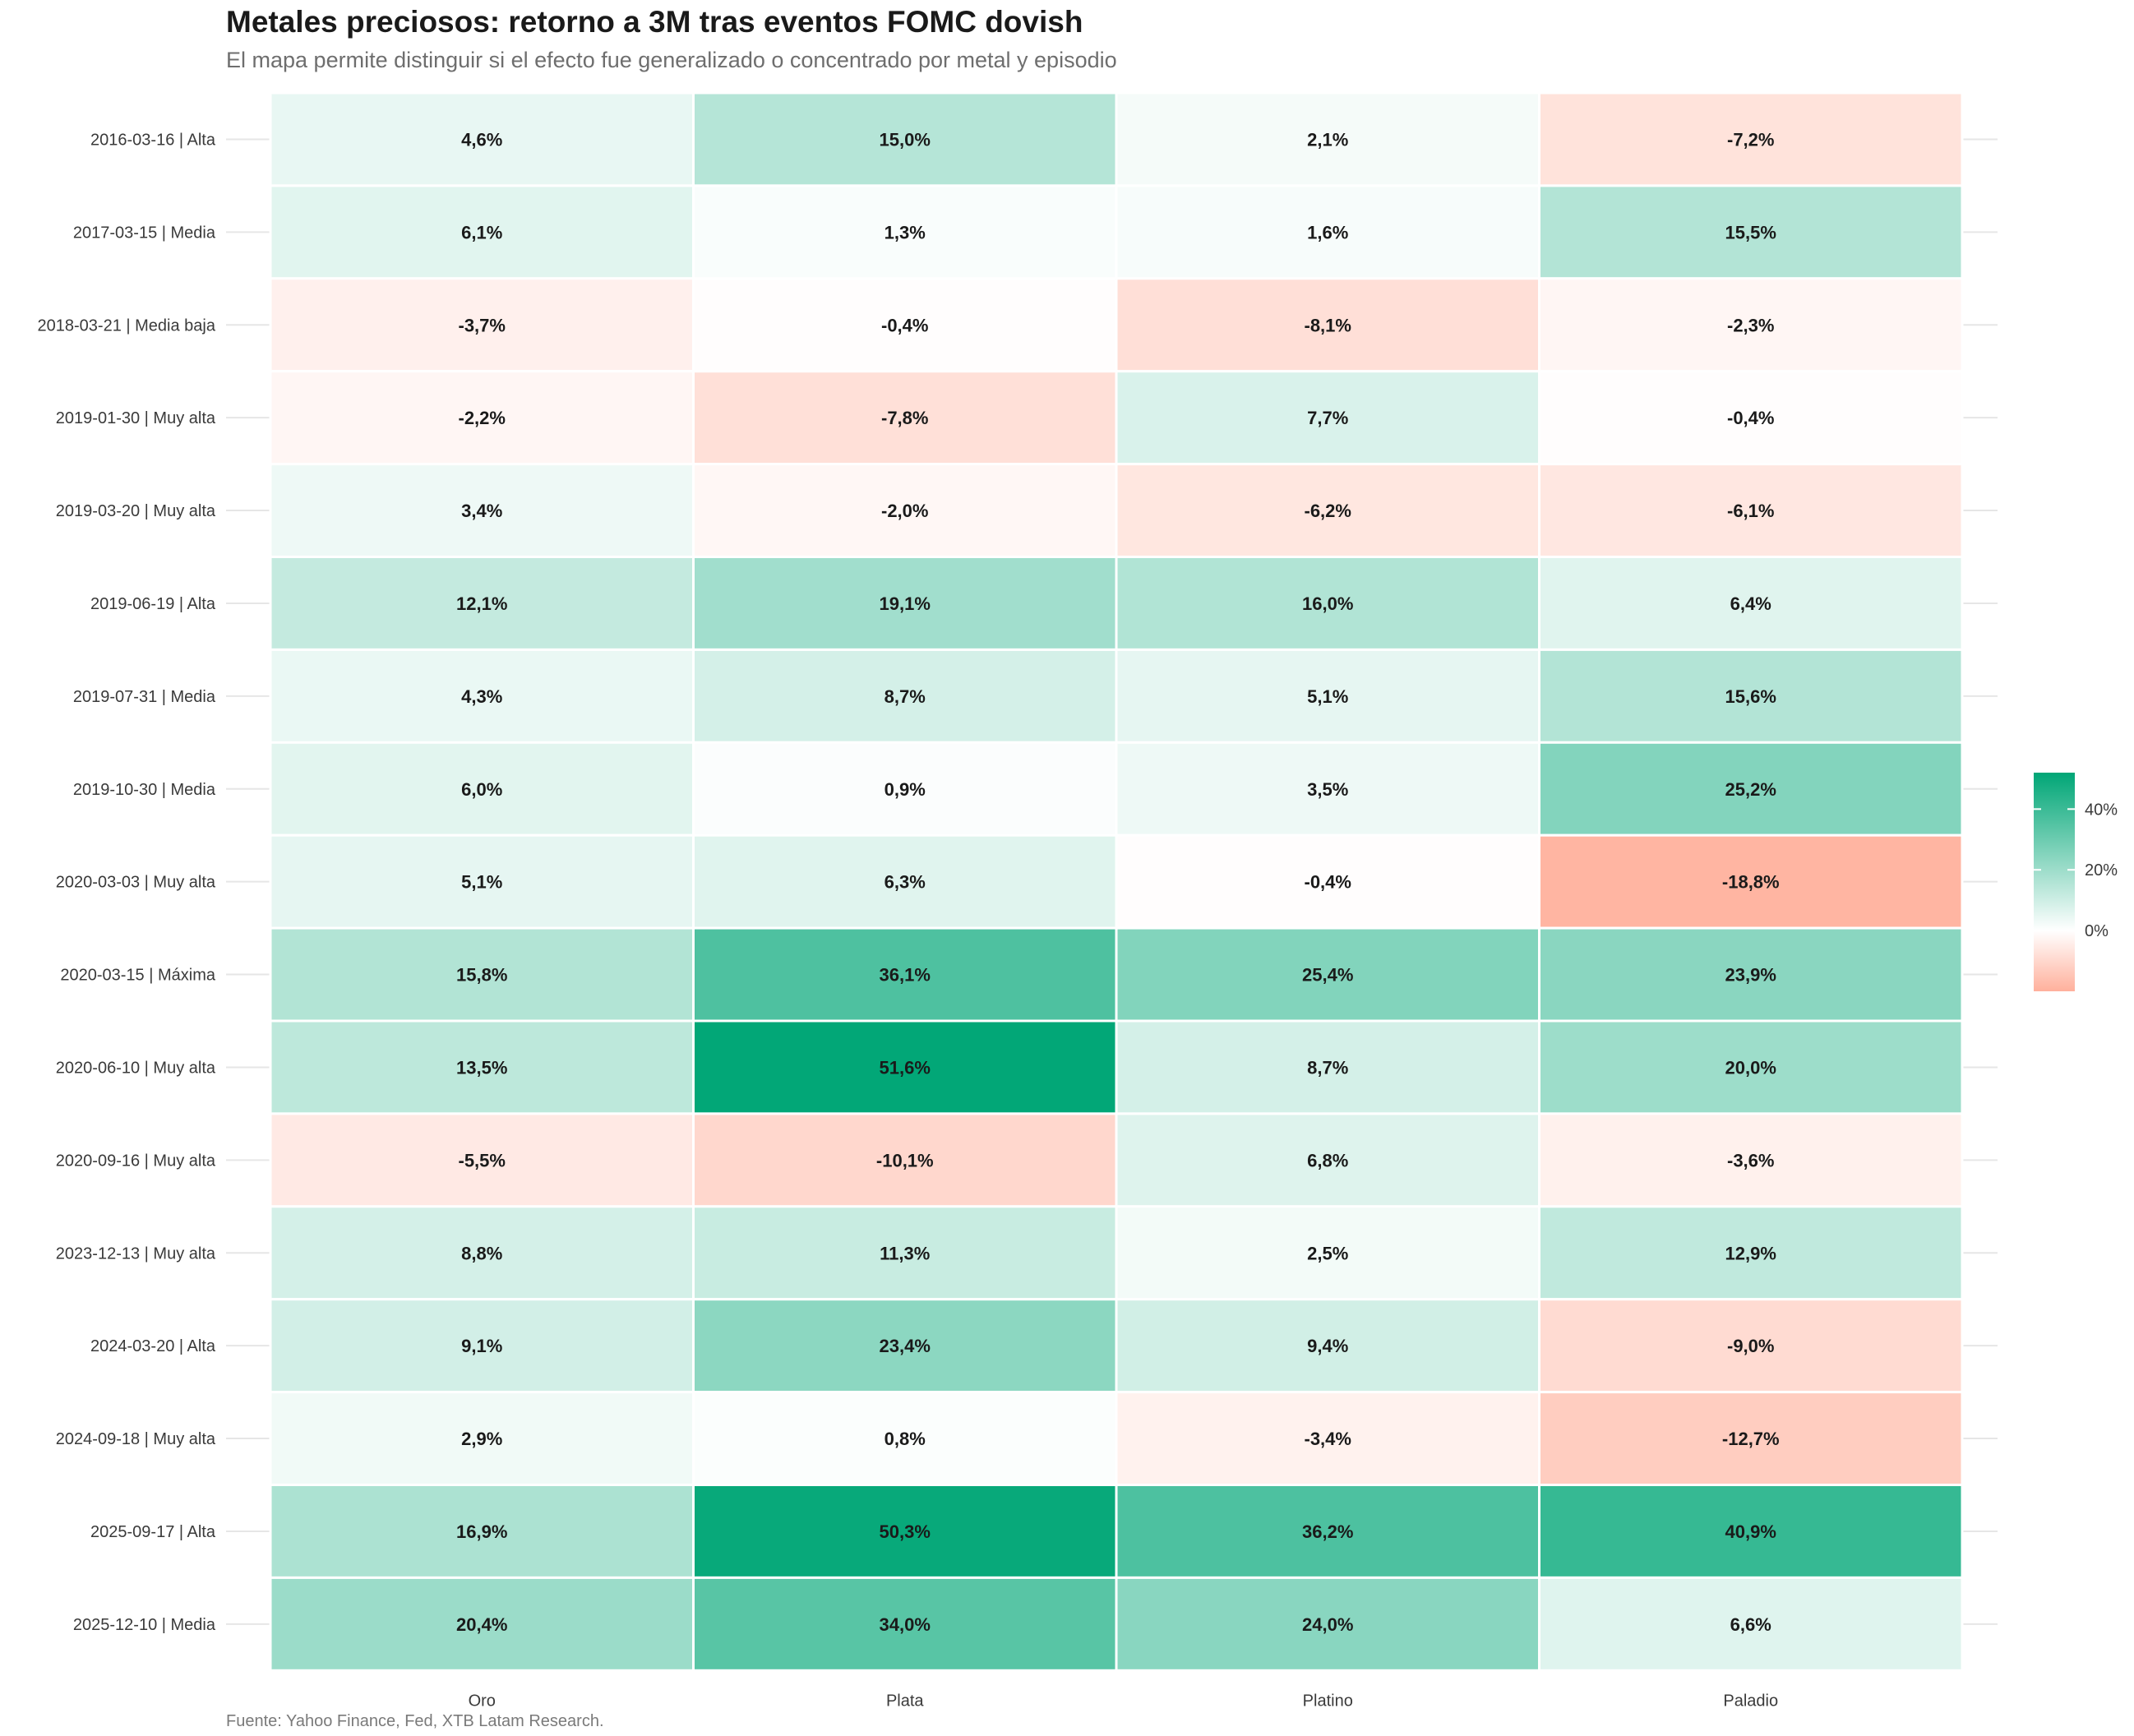  Describe the element at coordinates (127, 325) in the screenshot. I see `y-tick-label: 2018-03-21 | Media baja` at that location.